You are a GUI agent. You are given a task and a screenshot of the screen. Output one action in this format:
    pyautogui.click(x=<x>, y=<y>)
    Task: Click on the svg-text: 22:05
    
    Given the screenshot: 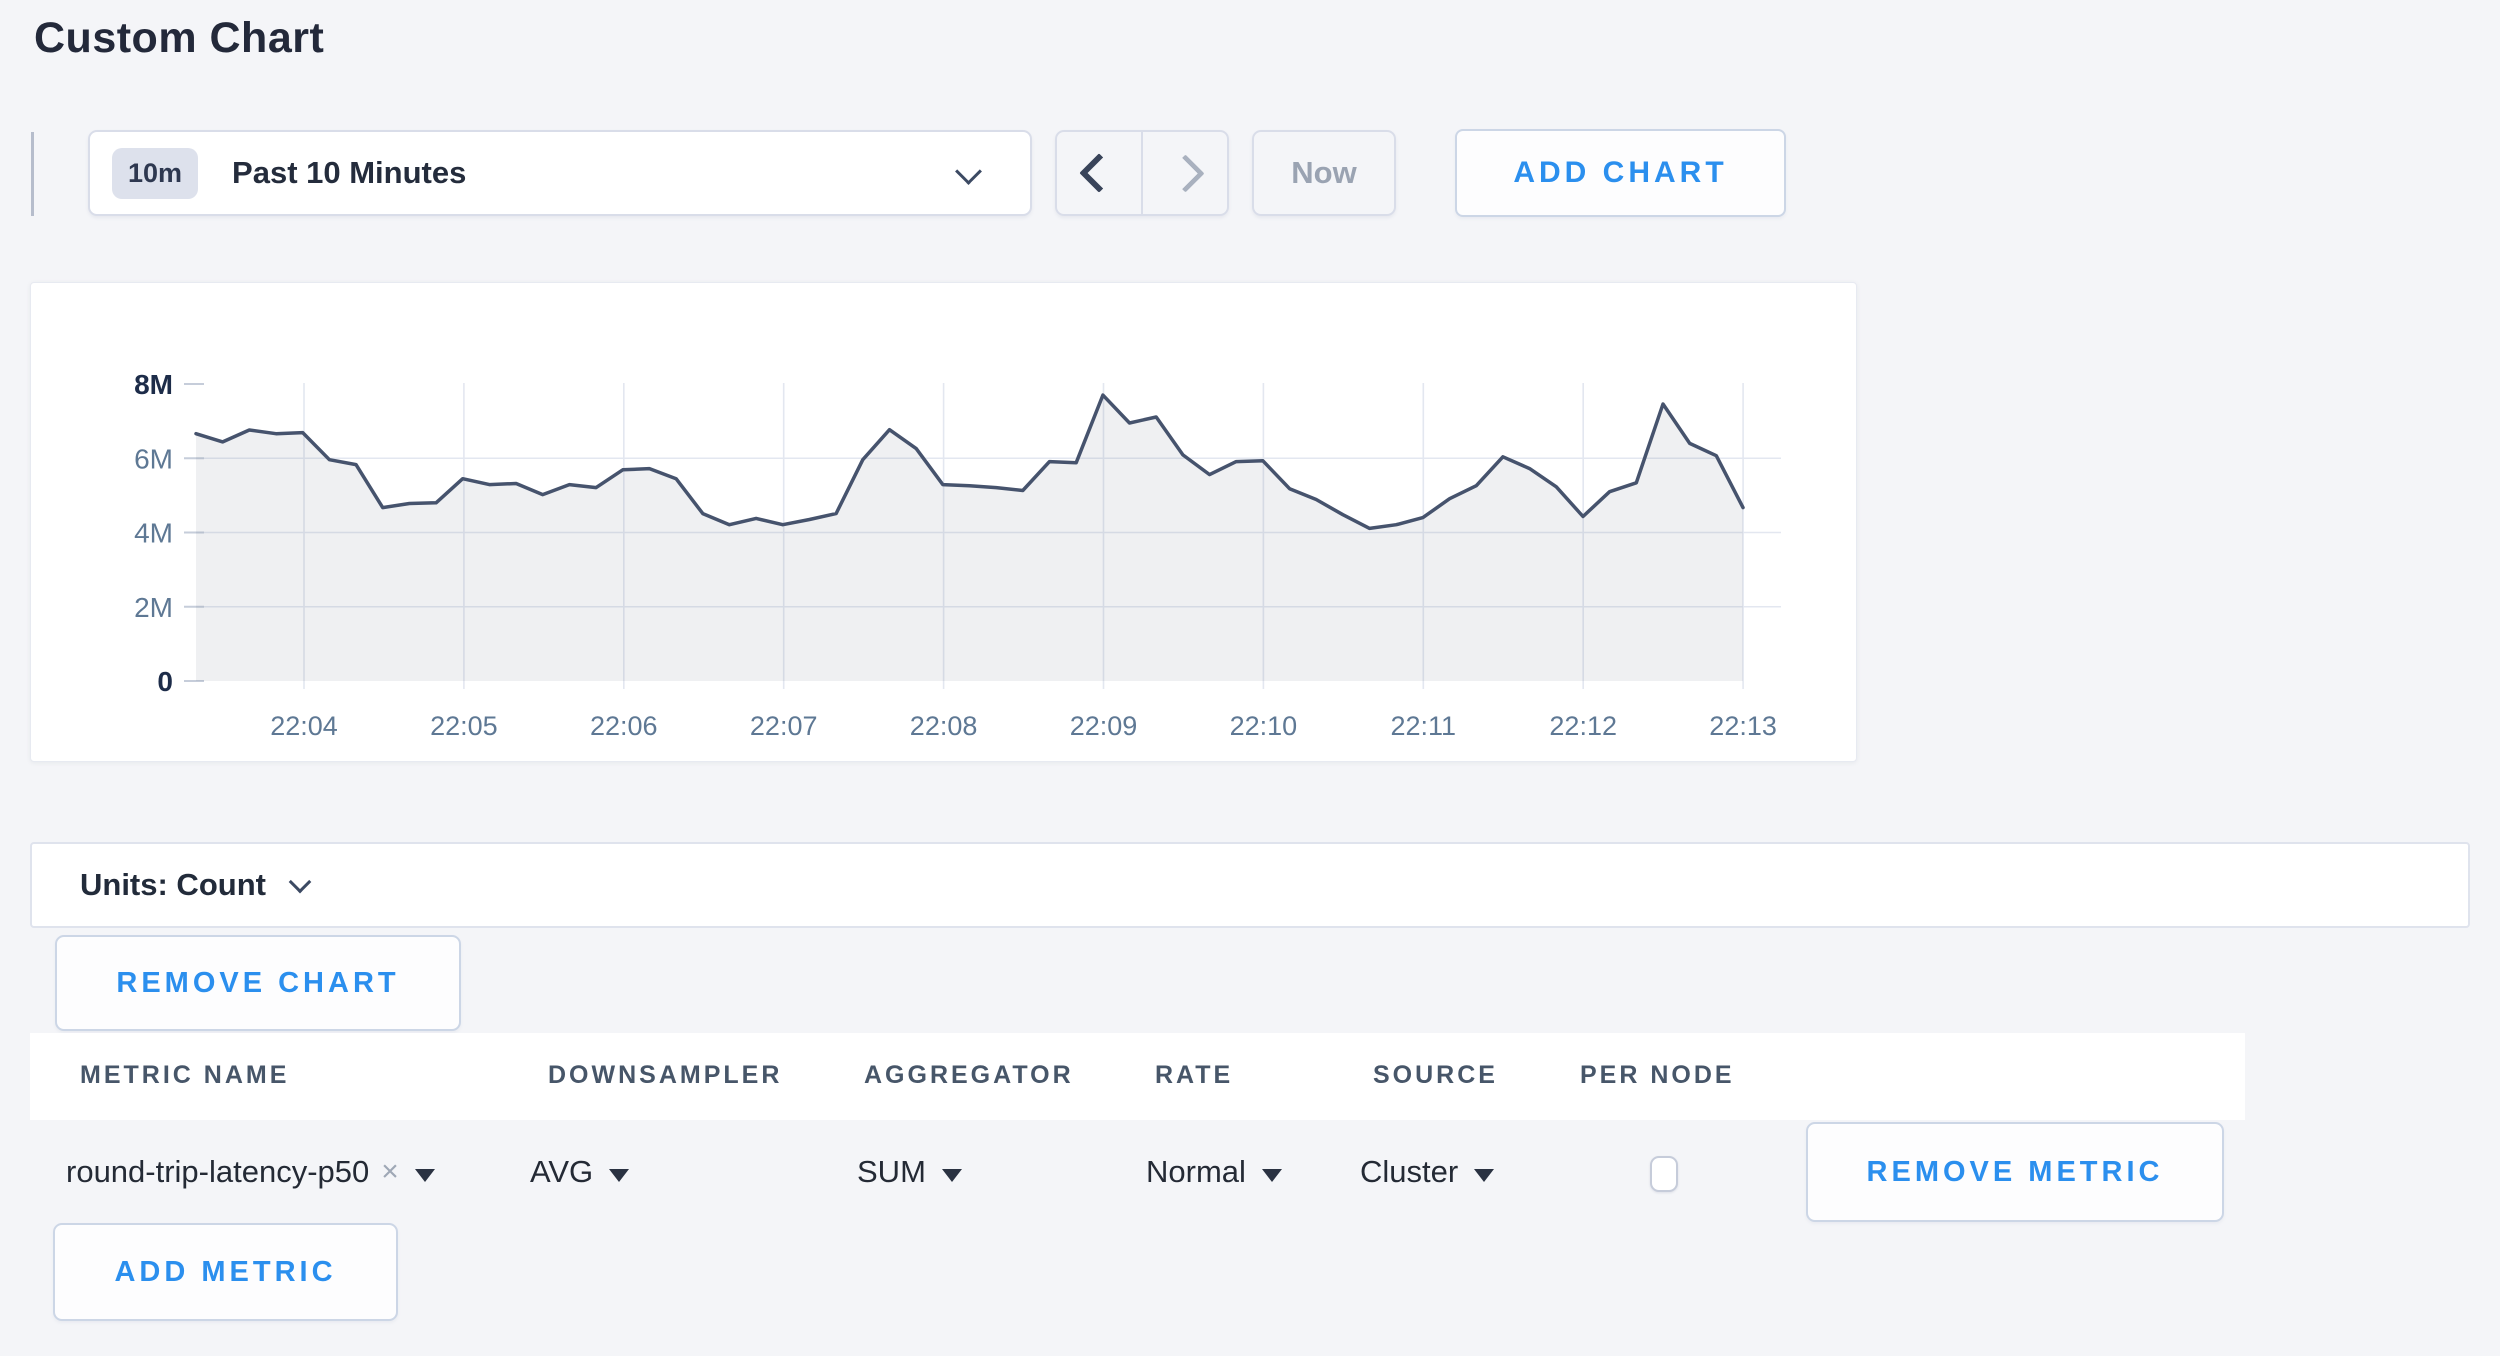 What is the action you would take?
    pyautogui.click(x=464, y=726)
    